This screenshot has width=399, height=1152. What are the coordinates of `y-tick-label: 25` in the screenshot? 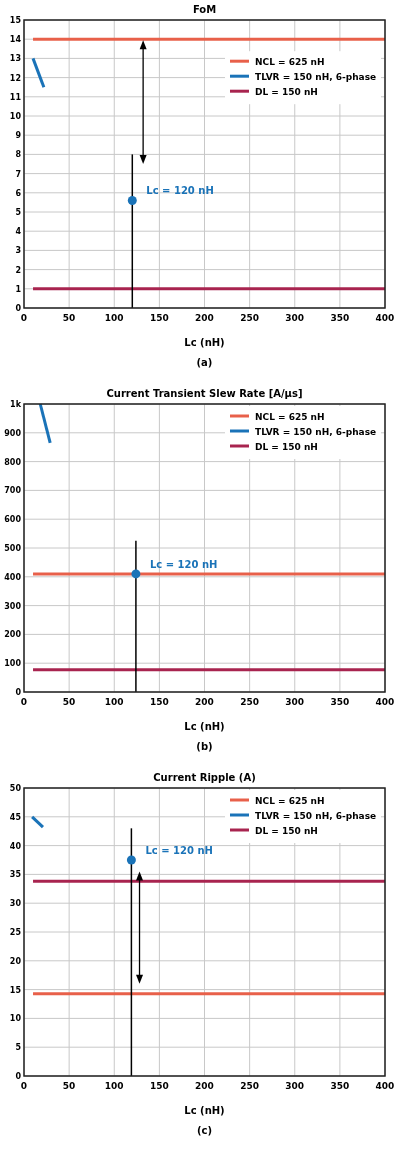 It's located at (15, 932).